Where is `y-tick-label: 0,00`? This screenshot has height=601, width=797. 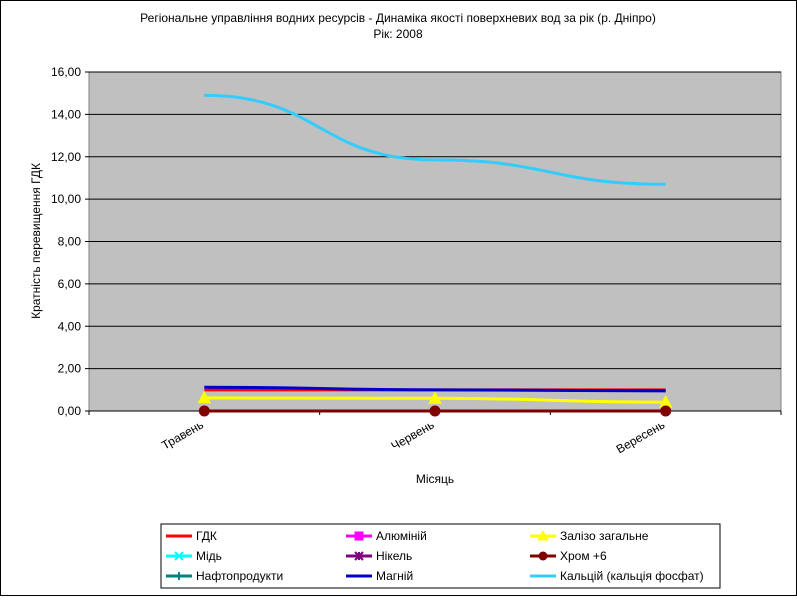 y-tick-label: 0,00 is located at coordinates (70, 411).